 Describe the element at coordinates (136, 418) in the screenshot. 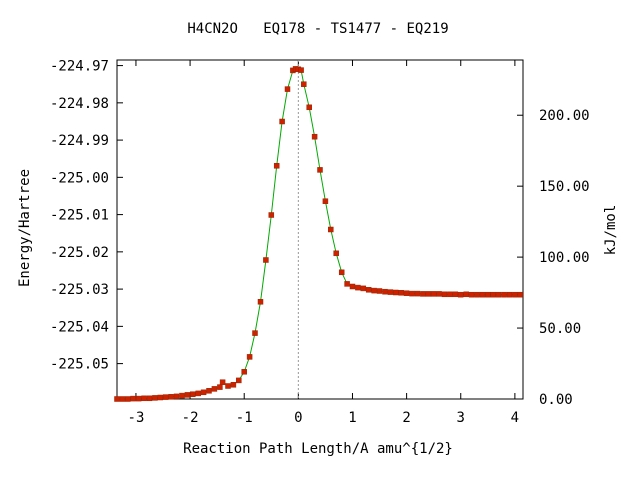

I see `x-tick-label: -3` at that location.